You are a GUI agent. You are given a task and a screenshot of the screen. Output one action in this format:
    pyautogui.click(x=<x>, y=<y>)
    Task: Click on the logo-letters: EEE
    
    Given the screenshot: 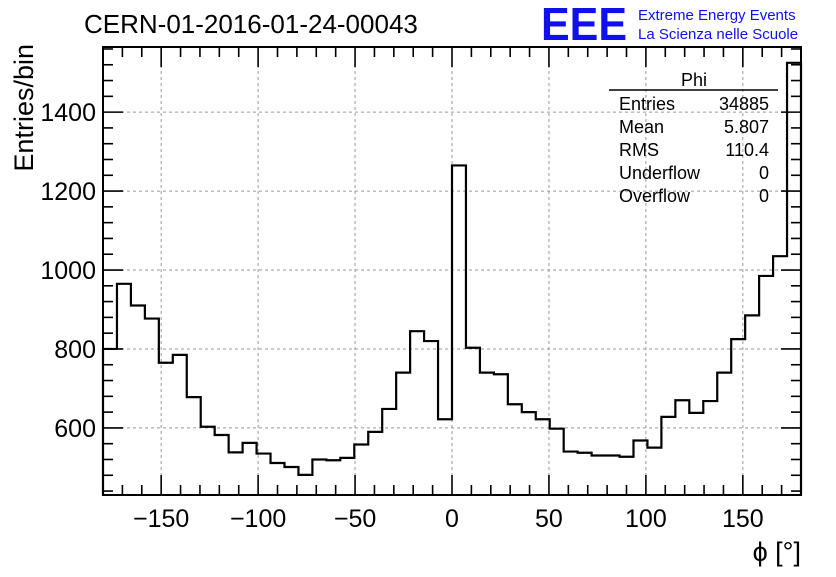 What is the action you would take?
    pyautogui.click(x=584, y=25)
    